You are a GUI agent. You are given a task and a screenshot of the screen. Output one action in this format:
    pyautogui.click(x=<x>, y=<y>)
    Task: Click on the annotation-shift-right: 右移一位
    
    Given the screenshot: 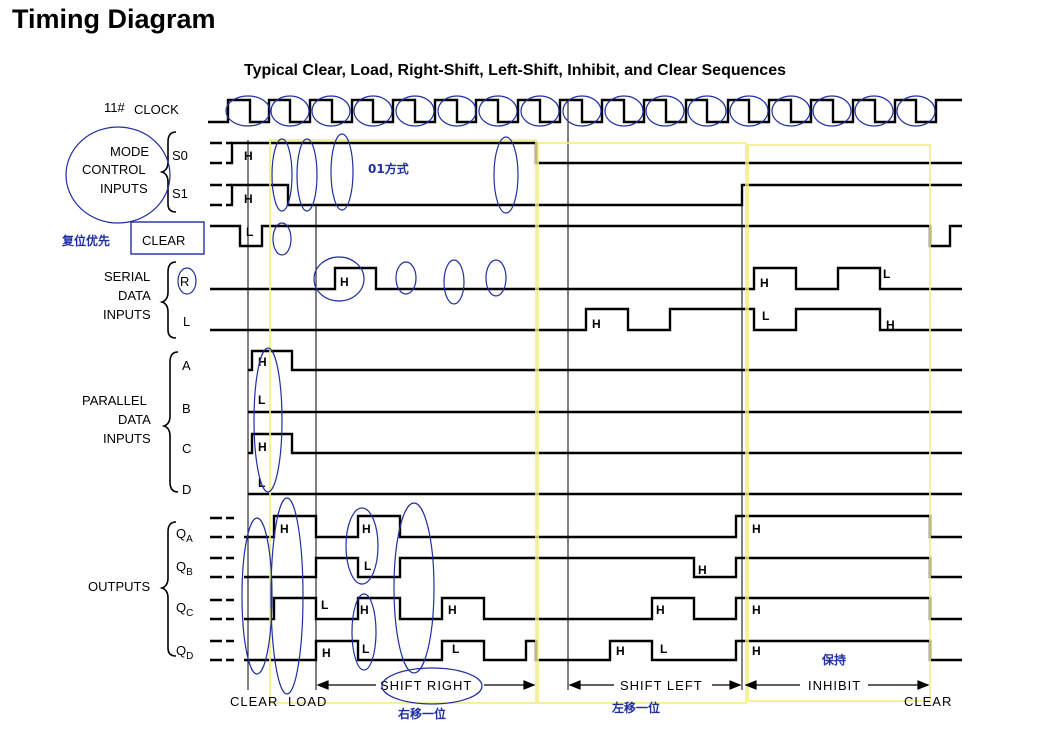 What is the action you would take?
    pyautogui.click(x=421, y=713)
    